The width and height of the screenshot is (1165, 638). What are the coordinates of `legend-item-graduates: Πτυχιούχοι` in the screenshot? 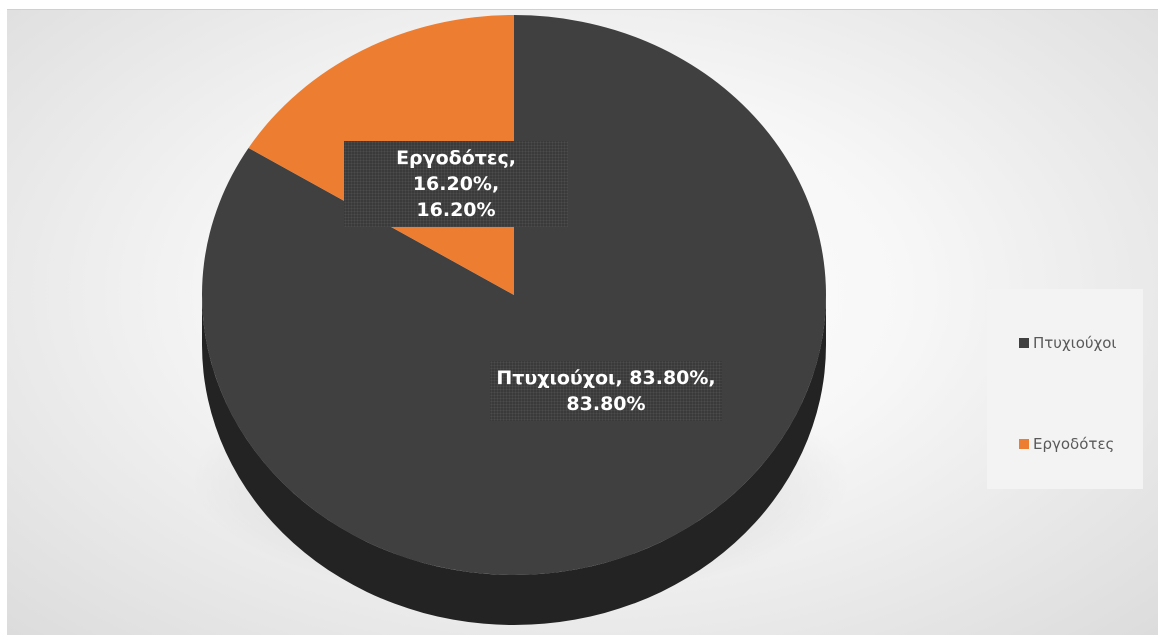 It's located at (1068, 343).